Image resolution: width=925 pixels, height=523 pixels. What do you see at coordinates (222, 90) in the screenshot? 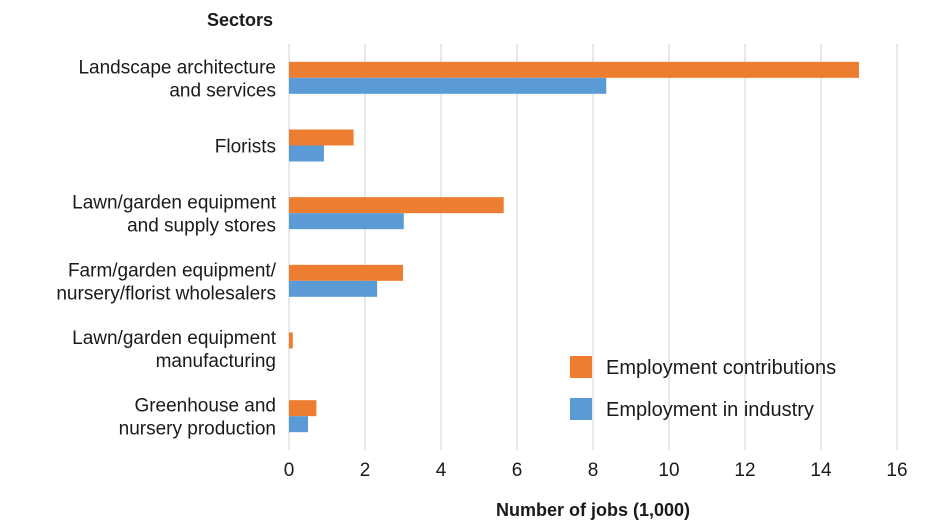
I see `category-label-line: and services` at bounding box center [222, 90].